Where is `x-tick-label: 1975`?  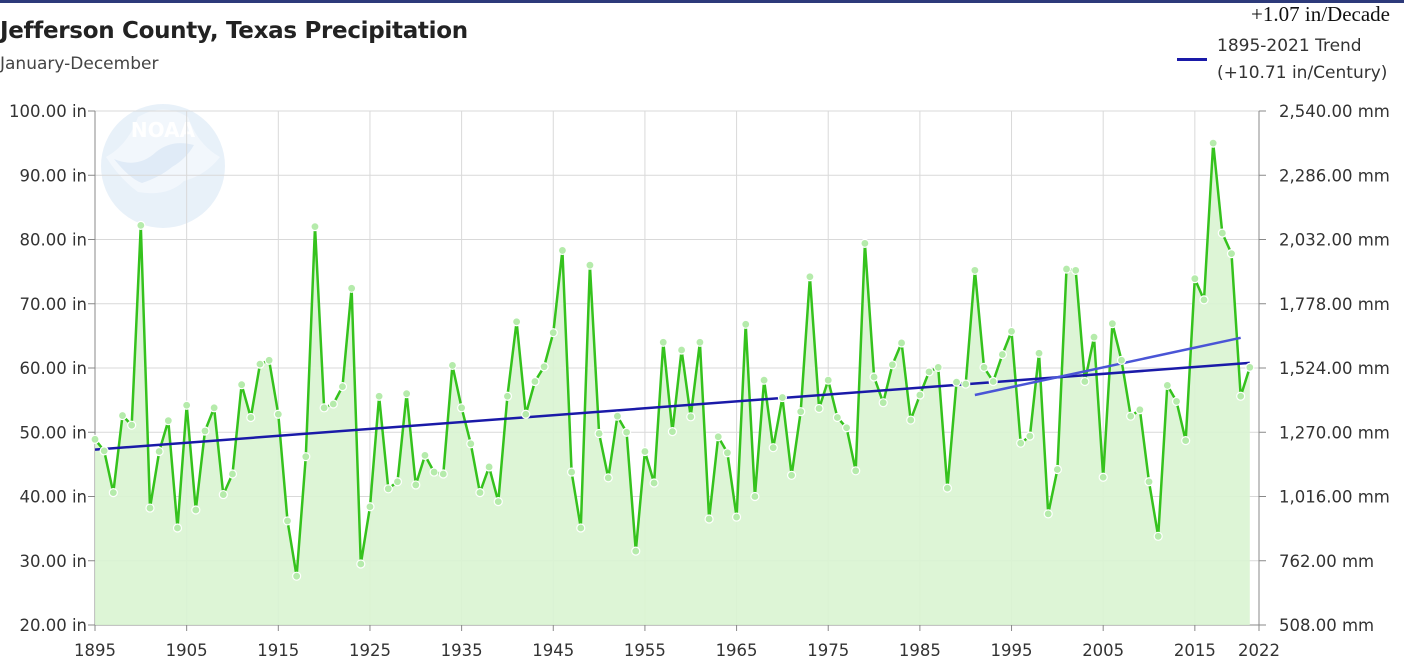
x-tick-label: 1975 is located at coordinates (828, 650).